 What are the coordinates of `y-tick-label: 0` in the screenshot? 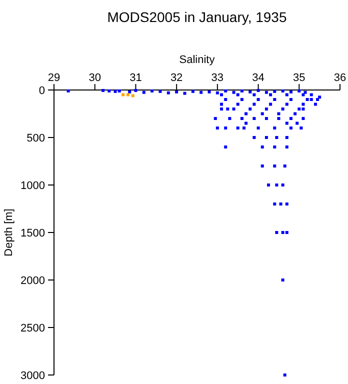 It's located at (41, 90).